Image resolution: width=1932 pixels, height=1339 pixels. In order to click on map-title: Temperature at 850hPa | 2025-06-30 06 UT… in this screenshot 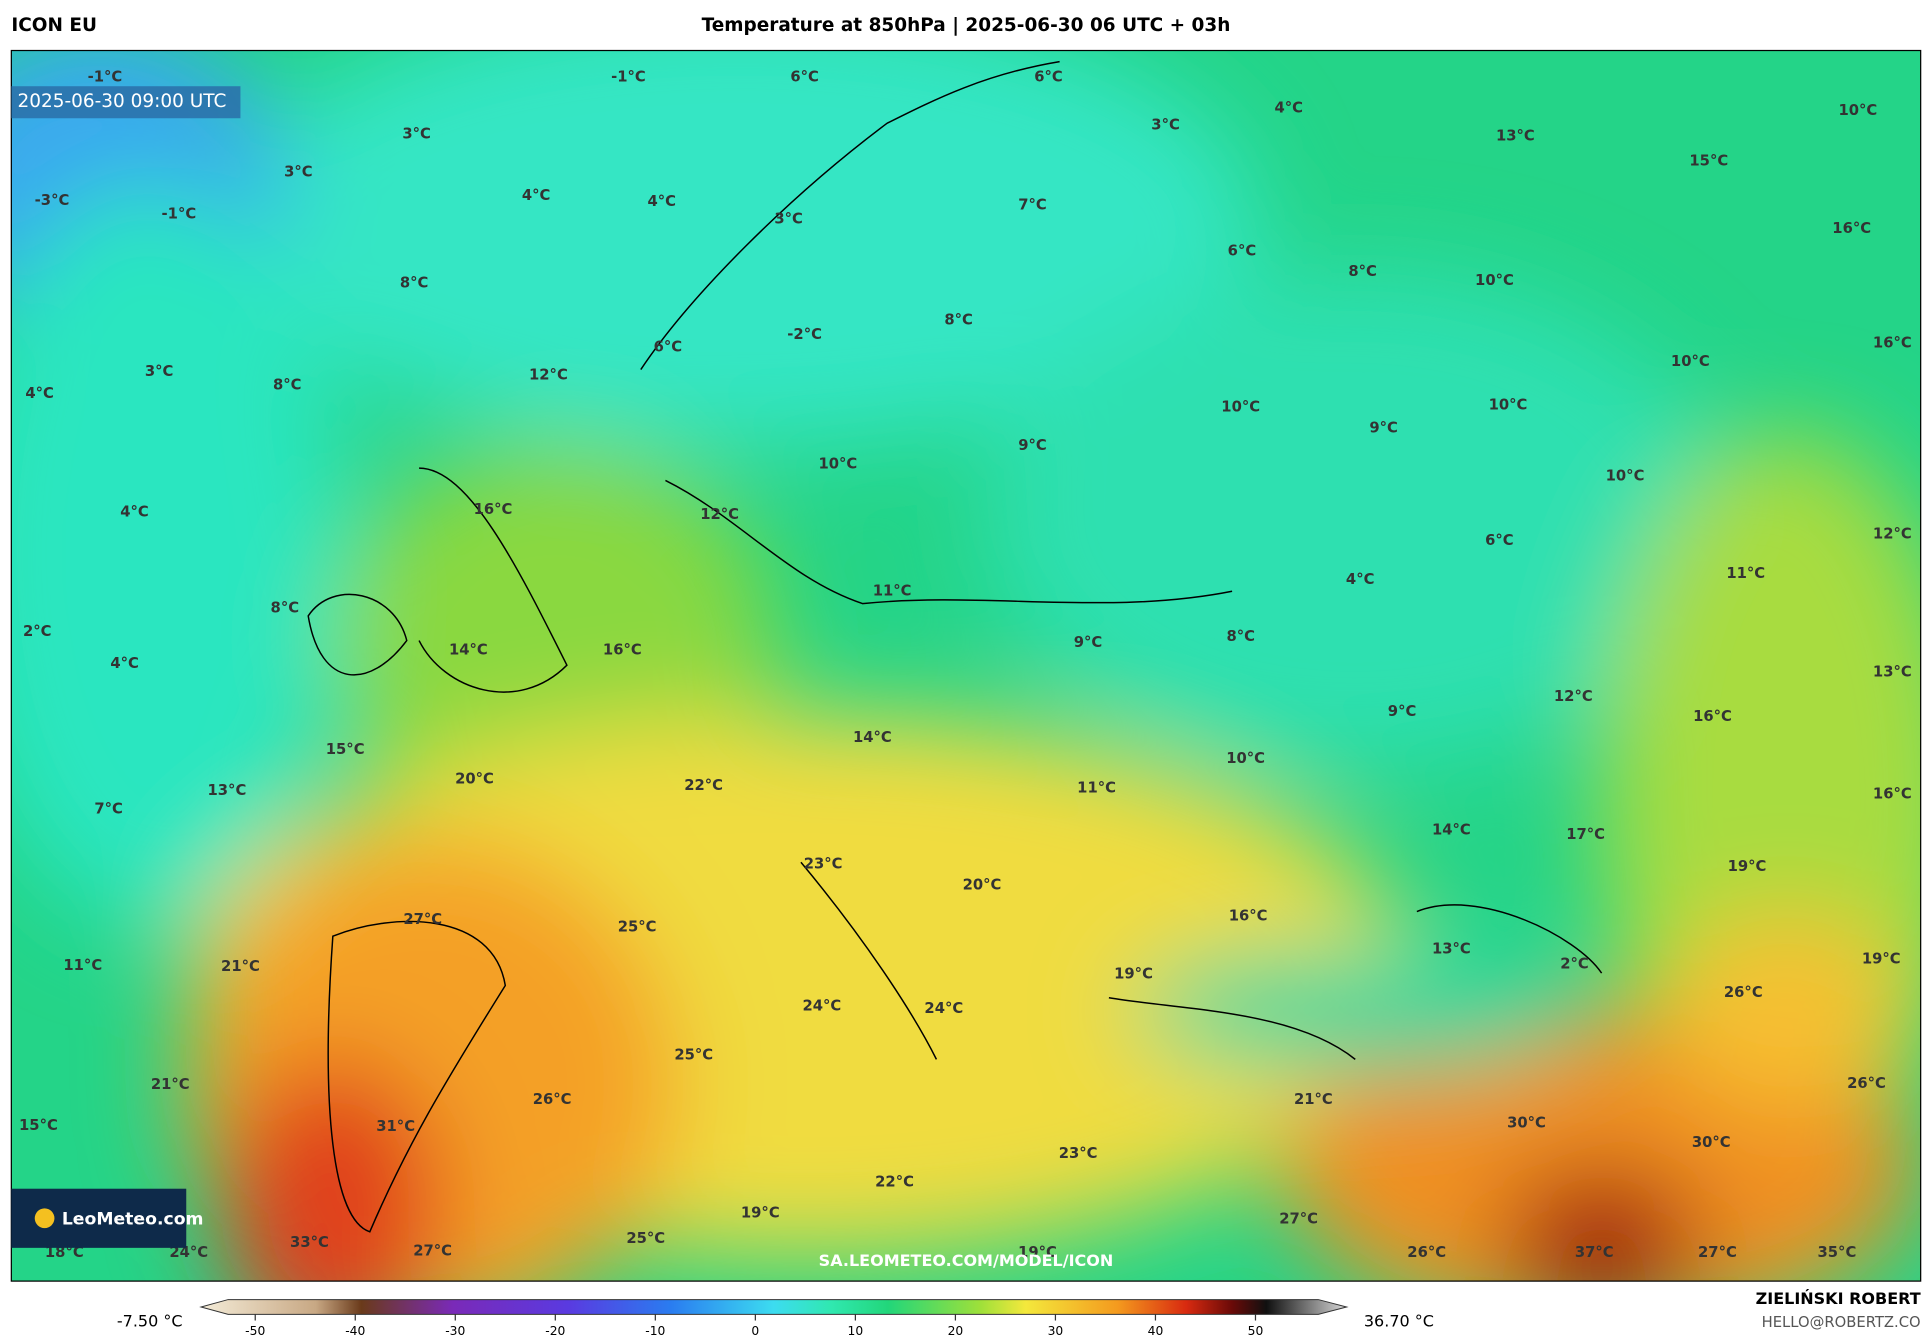, I will do `click(966, 25)`.